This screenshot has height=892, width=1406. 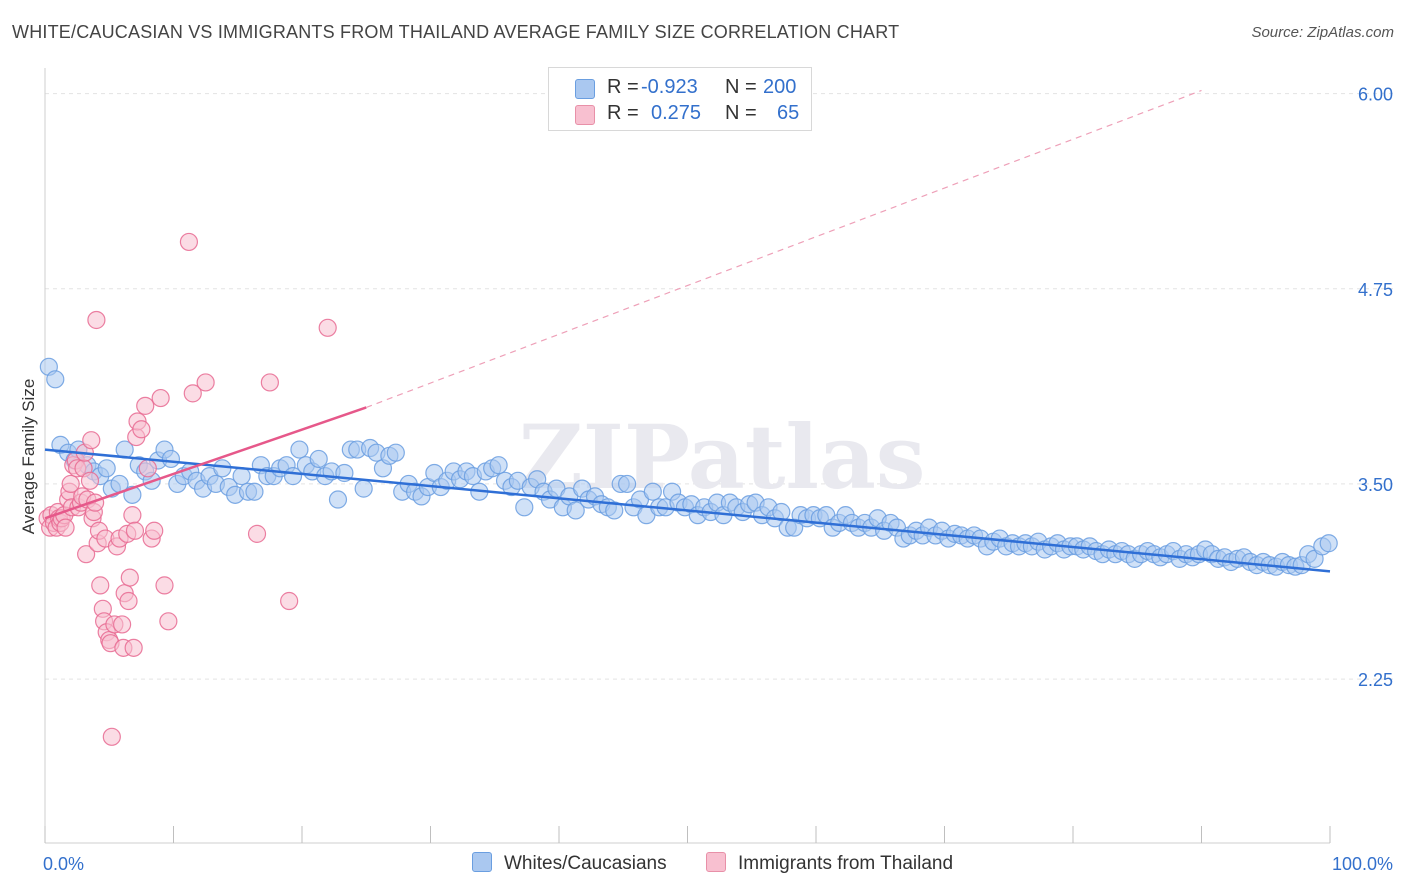 What do you see at coordinates (1362, 864) in the screenshot?
I see `x-tick-label: 100.0%` at bounding box center [1362, 864].